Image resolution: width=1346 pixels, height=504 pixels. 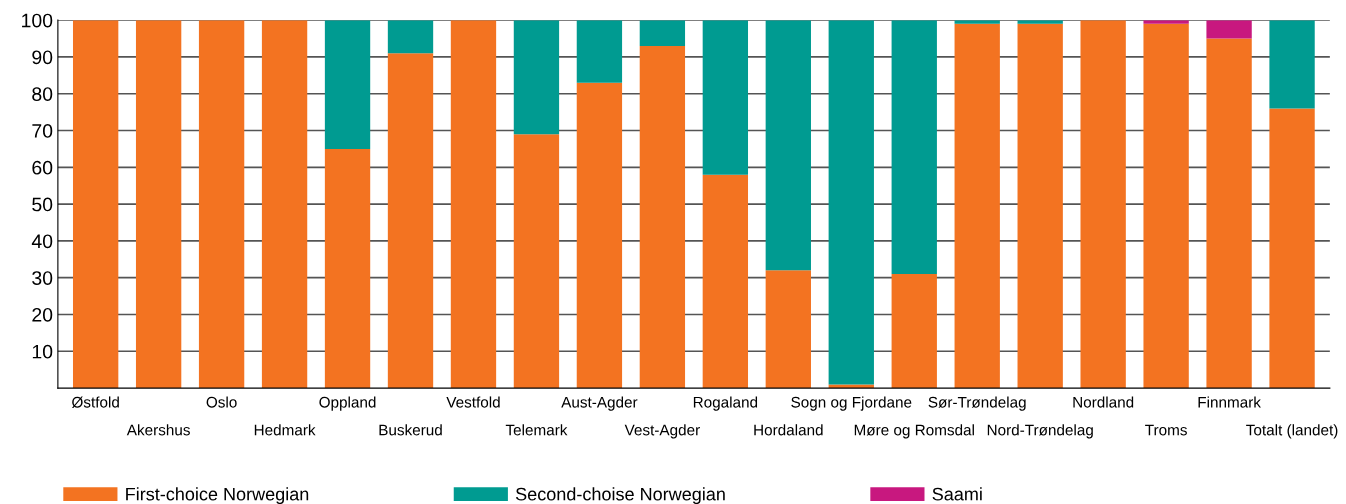 What do you see at coordinates (1229, 402) in the screenshot?
I see `x-tick-label: Finnmark` at bounding box center [1229, 402].